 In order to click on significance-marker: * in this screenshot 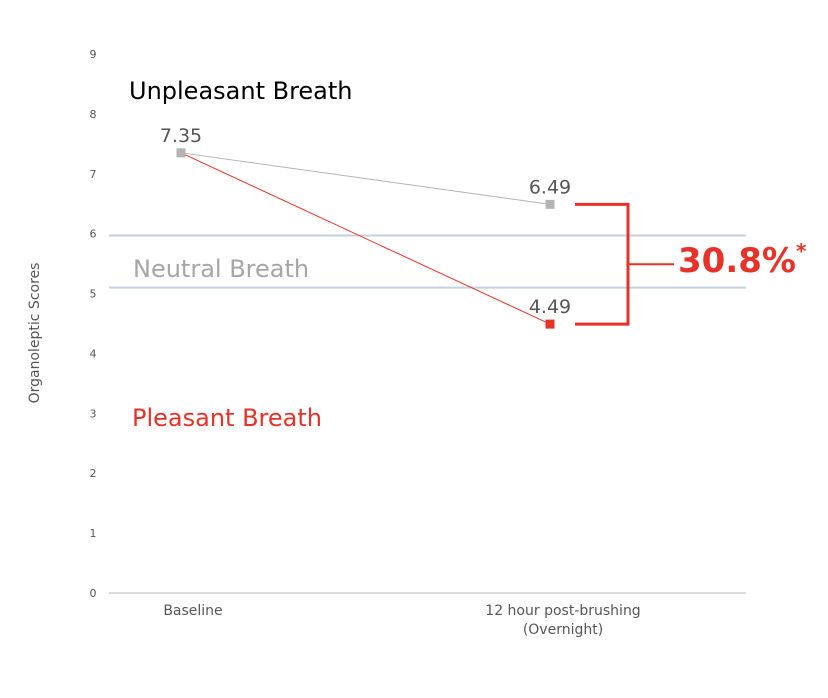, I will do `click(801, 251)`.